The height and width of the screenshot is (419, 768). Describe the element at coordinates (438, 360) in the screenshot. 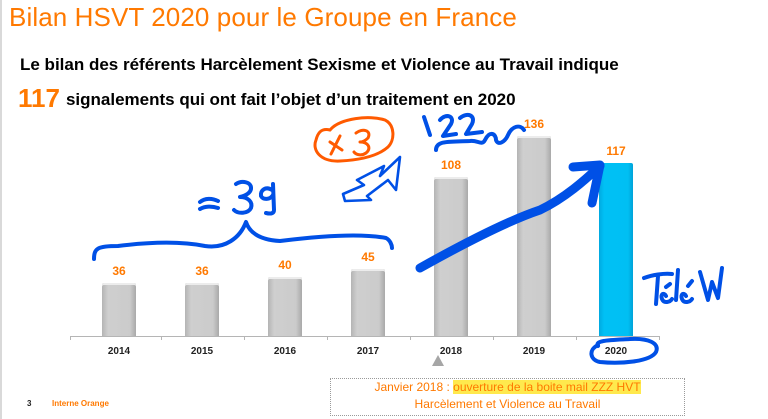

I see `triangle-marker-icon` at that location.